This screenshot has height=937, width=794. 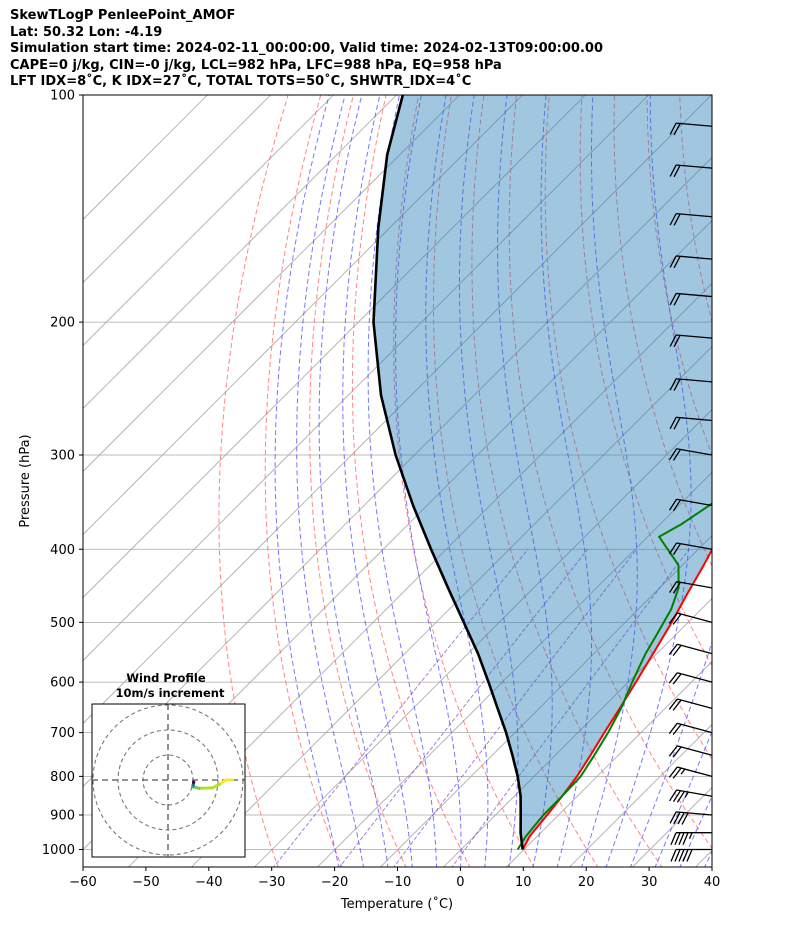 What do you see at coordinates (82, 882) in the screenshot?
I see `x-tick-label: −60` at bounding box center [82, 882].